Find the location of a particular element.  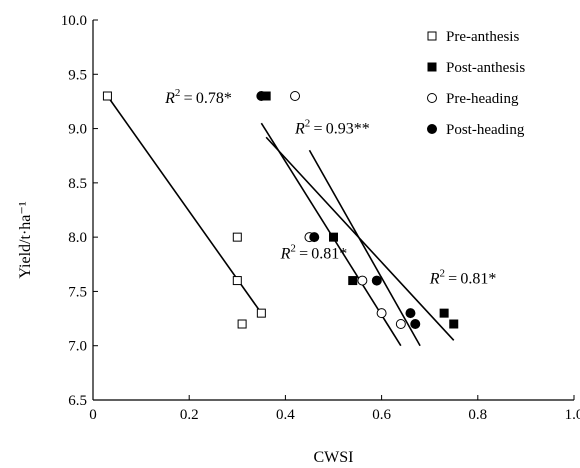

r-squared-label: R2 = 0.93** is located at coordinates (332, 128).